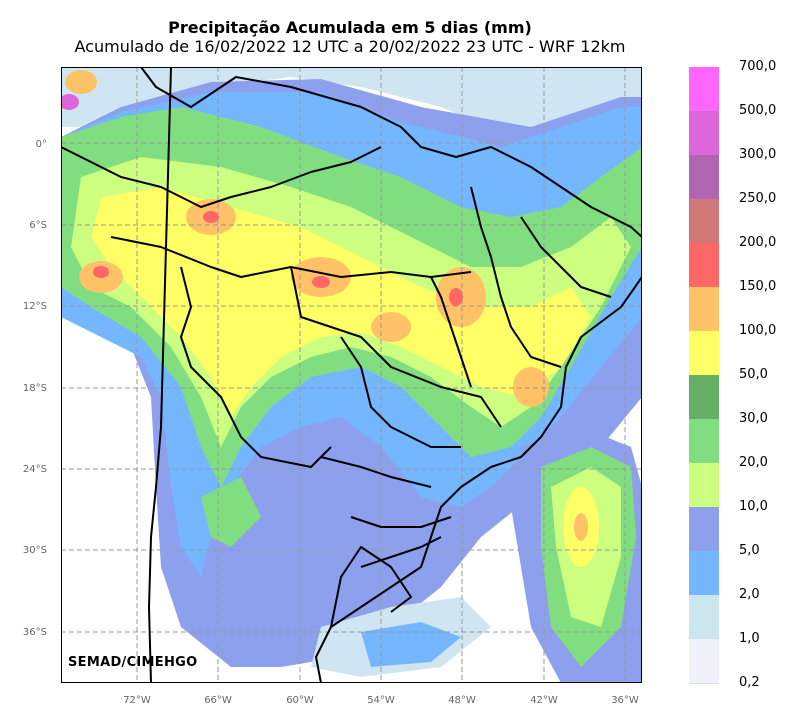 The width and height of the screenshot is (798, 727). I want to click on lon-label-36w: 36°W, so click(625, 700).